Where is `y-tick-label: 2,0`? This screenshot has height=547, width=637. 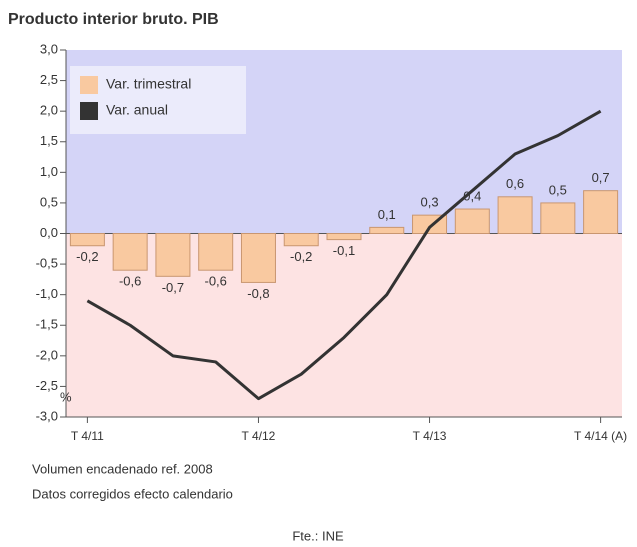
y-tick-label: 2,0 is located at coordinates (49, 110).